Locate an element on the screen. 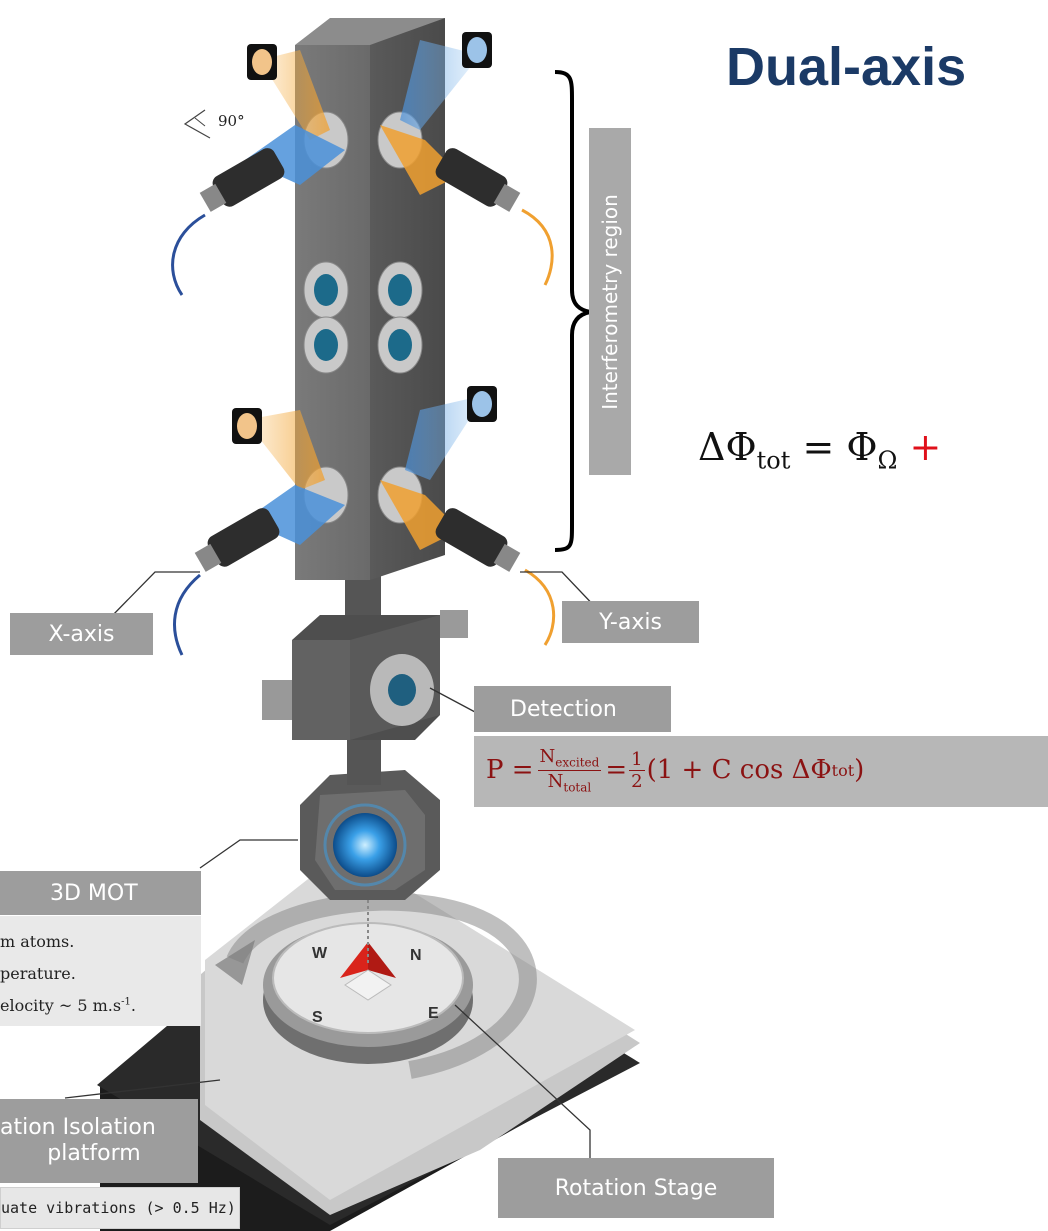  mot-notes: m atoms. perature. elocity ~ 5 m.s-1. is located at coordinates (100, 971).